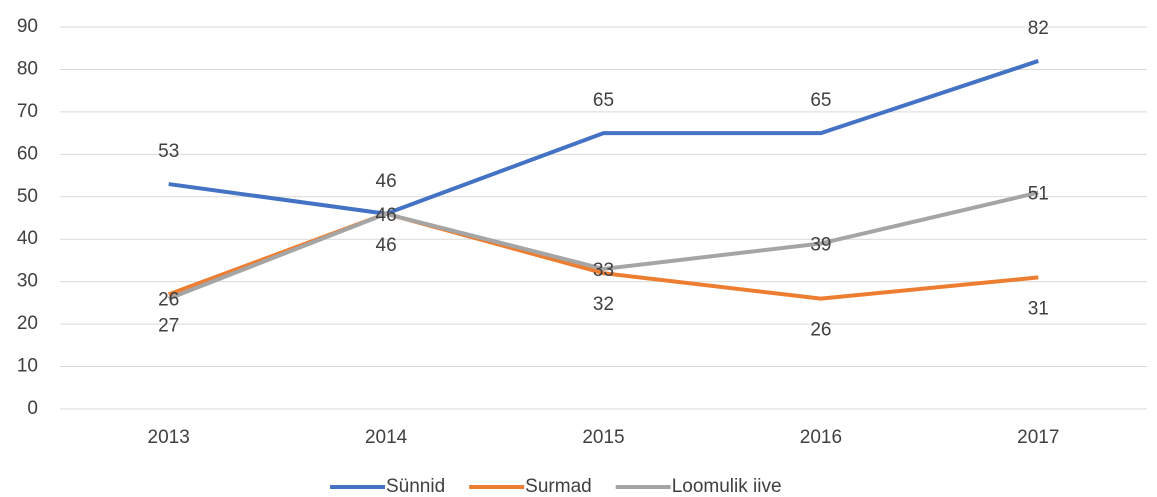 The image size is (1157, 497). What do you see at coordinates (1038, 437) in the screenshot?
I see `x-tick-label: 2017` at bounding box center [1038, 437].